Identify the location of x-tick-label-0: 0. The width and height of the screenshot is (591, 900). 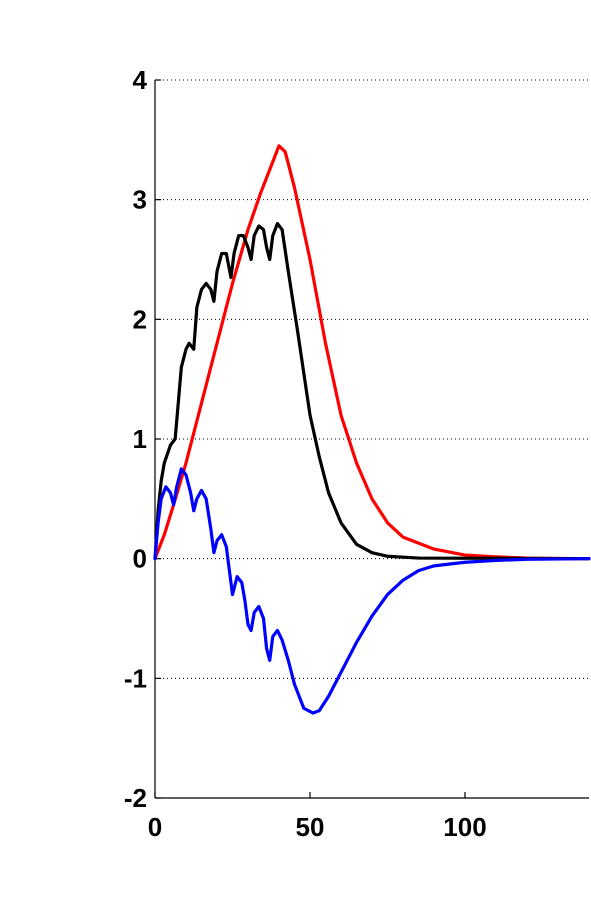
(155, 827).